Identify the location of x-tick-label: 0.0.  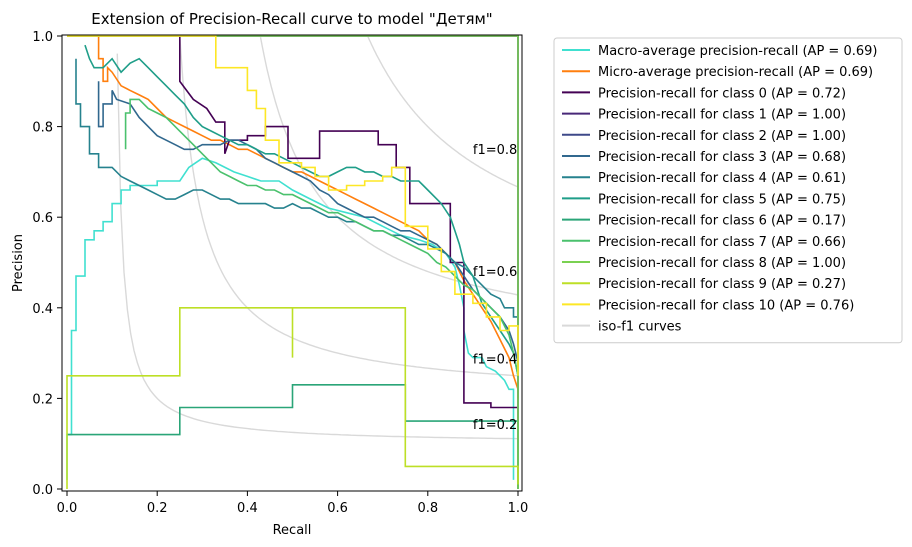
(67, 508).